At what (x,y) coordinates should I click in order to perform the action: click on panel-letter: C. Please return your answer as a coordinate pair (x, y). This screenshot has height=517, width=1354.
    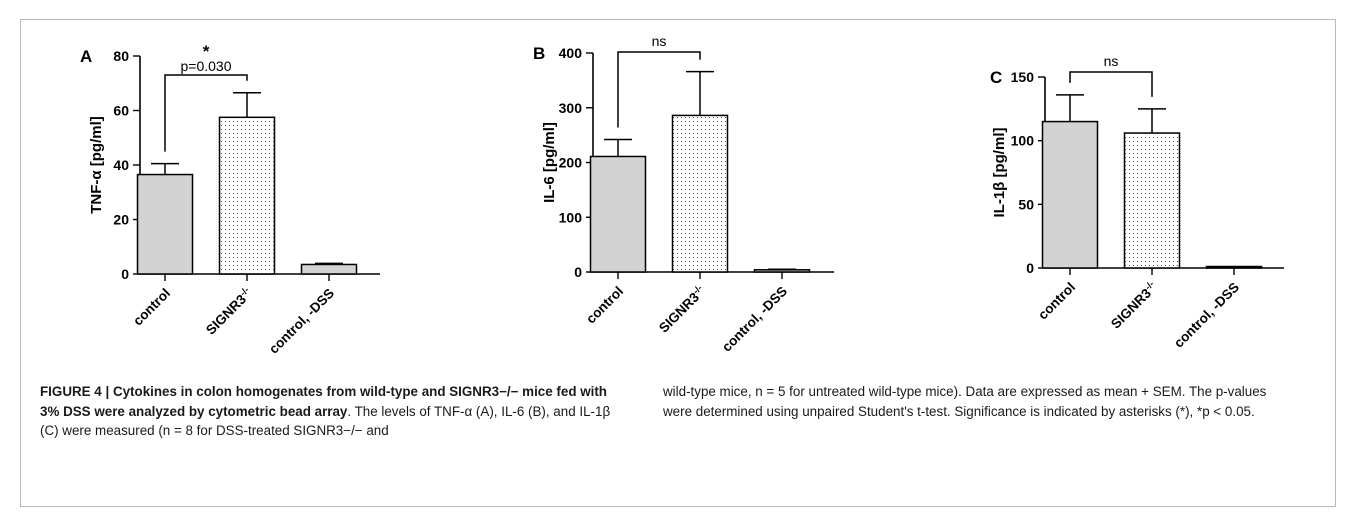
    Looking at the image, I should click on (996, 77).